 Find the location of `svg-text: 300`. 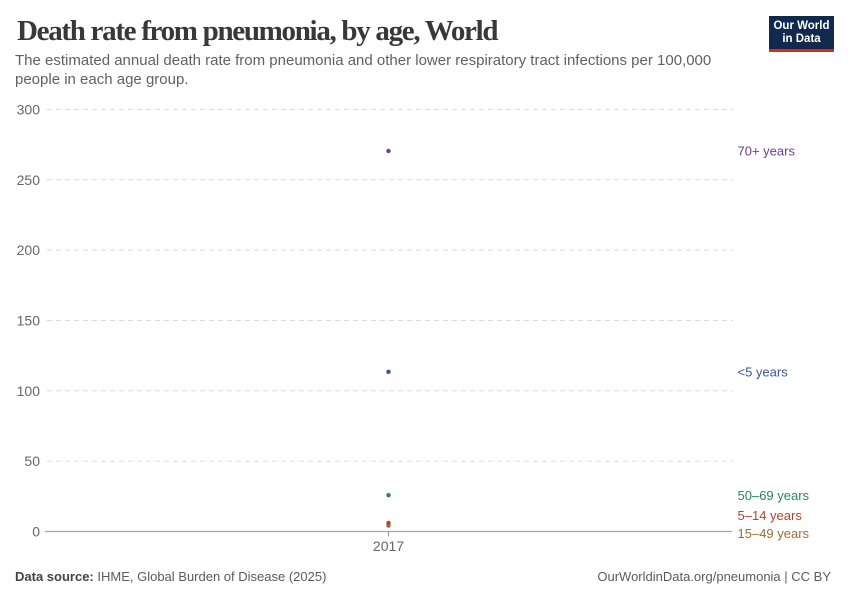

svg-text: 300 is located at coordinates (29, 109).